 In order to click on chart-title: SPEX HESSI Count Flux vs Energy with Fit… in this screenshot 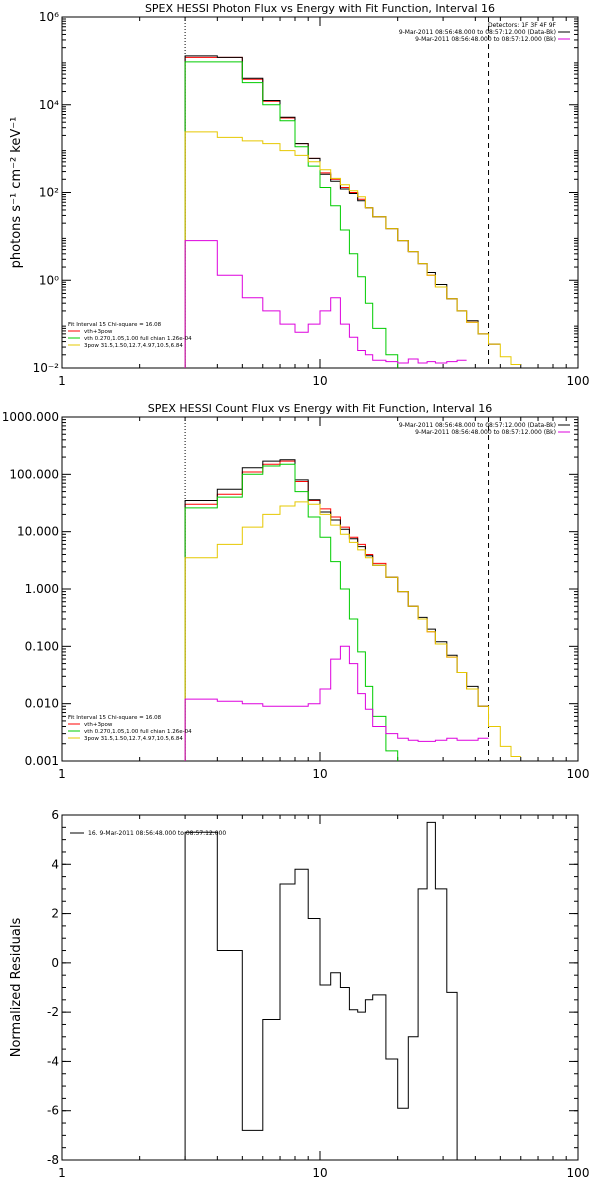, I will do `click(320, 408)`.